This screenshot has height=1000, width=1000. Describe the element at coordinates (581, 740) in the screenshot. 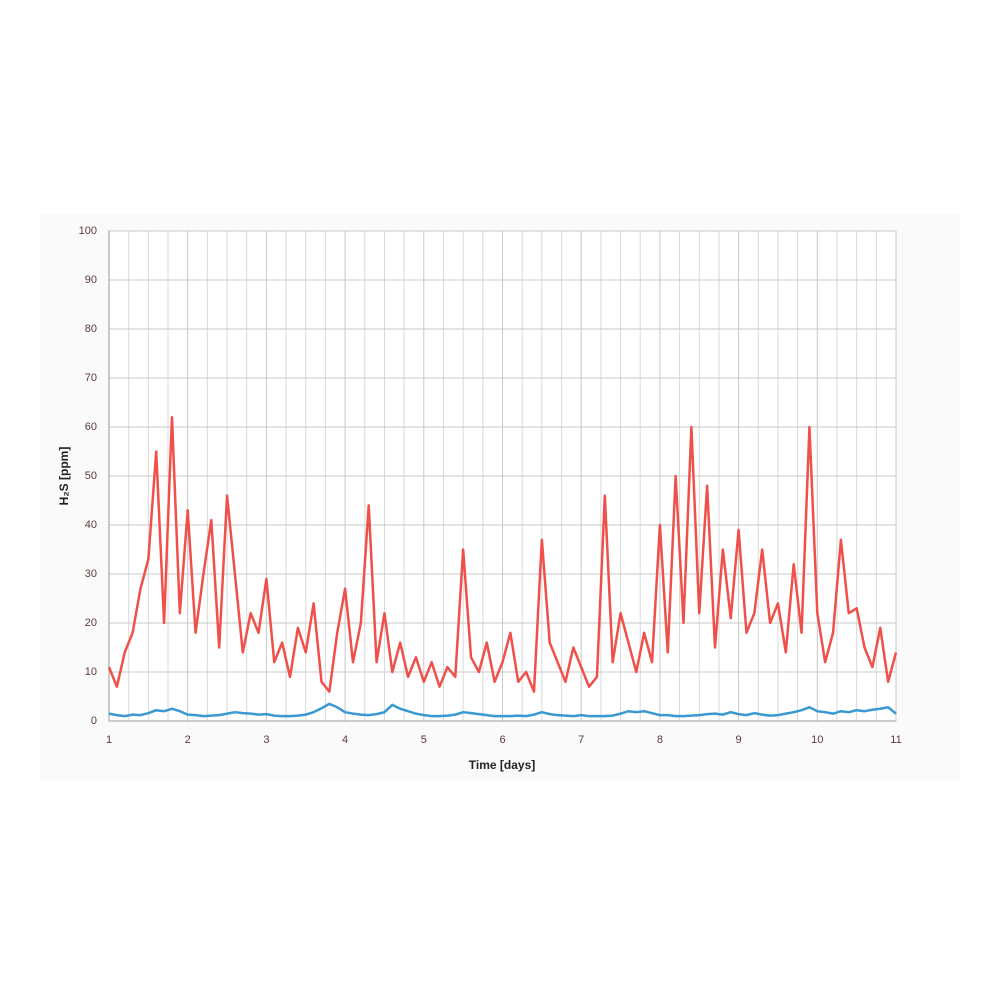

I see `x-tick-label: 7` at that location.